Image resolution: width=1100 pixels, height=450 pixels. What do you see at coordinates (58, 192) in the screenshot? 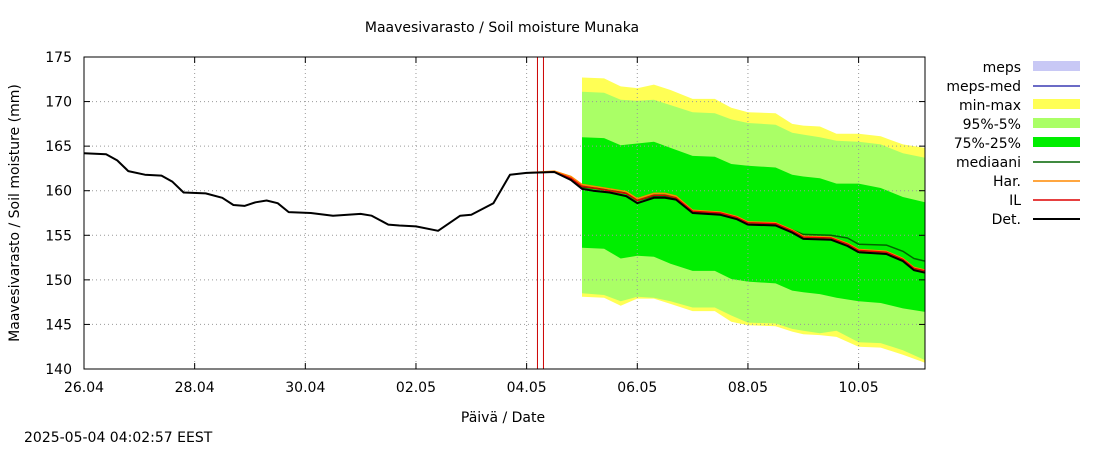
I see `y-tick-label: 160` at bounding box center [58, 192].